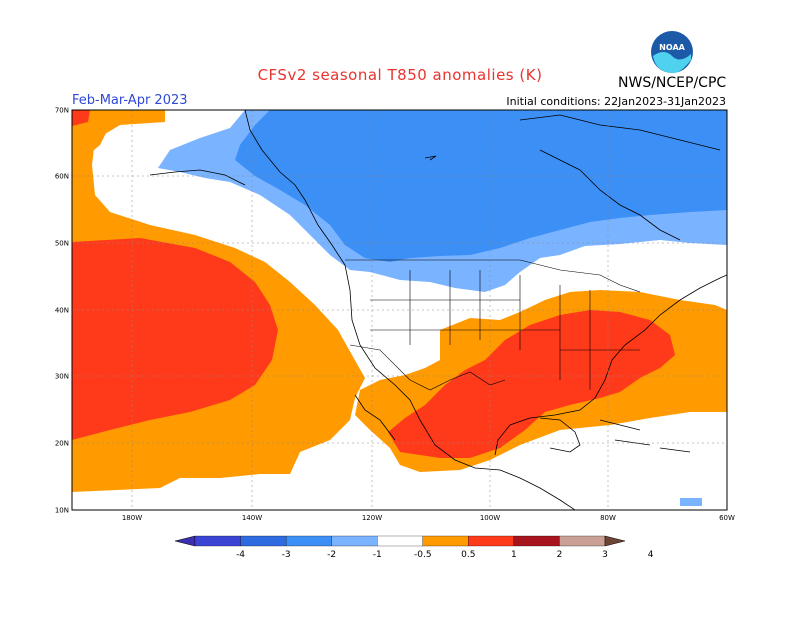 The width and height of the screenshot is (800, 618). What do you see at coordinates (91, 140) in the screenshot?
I see `pacific-northwest-patch` at bounding box center [91, 140].